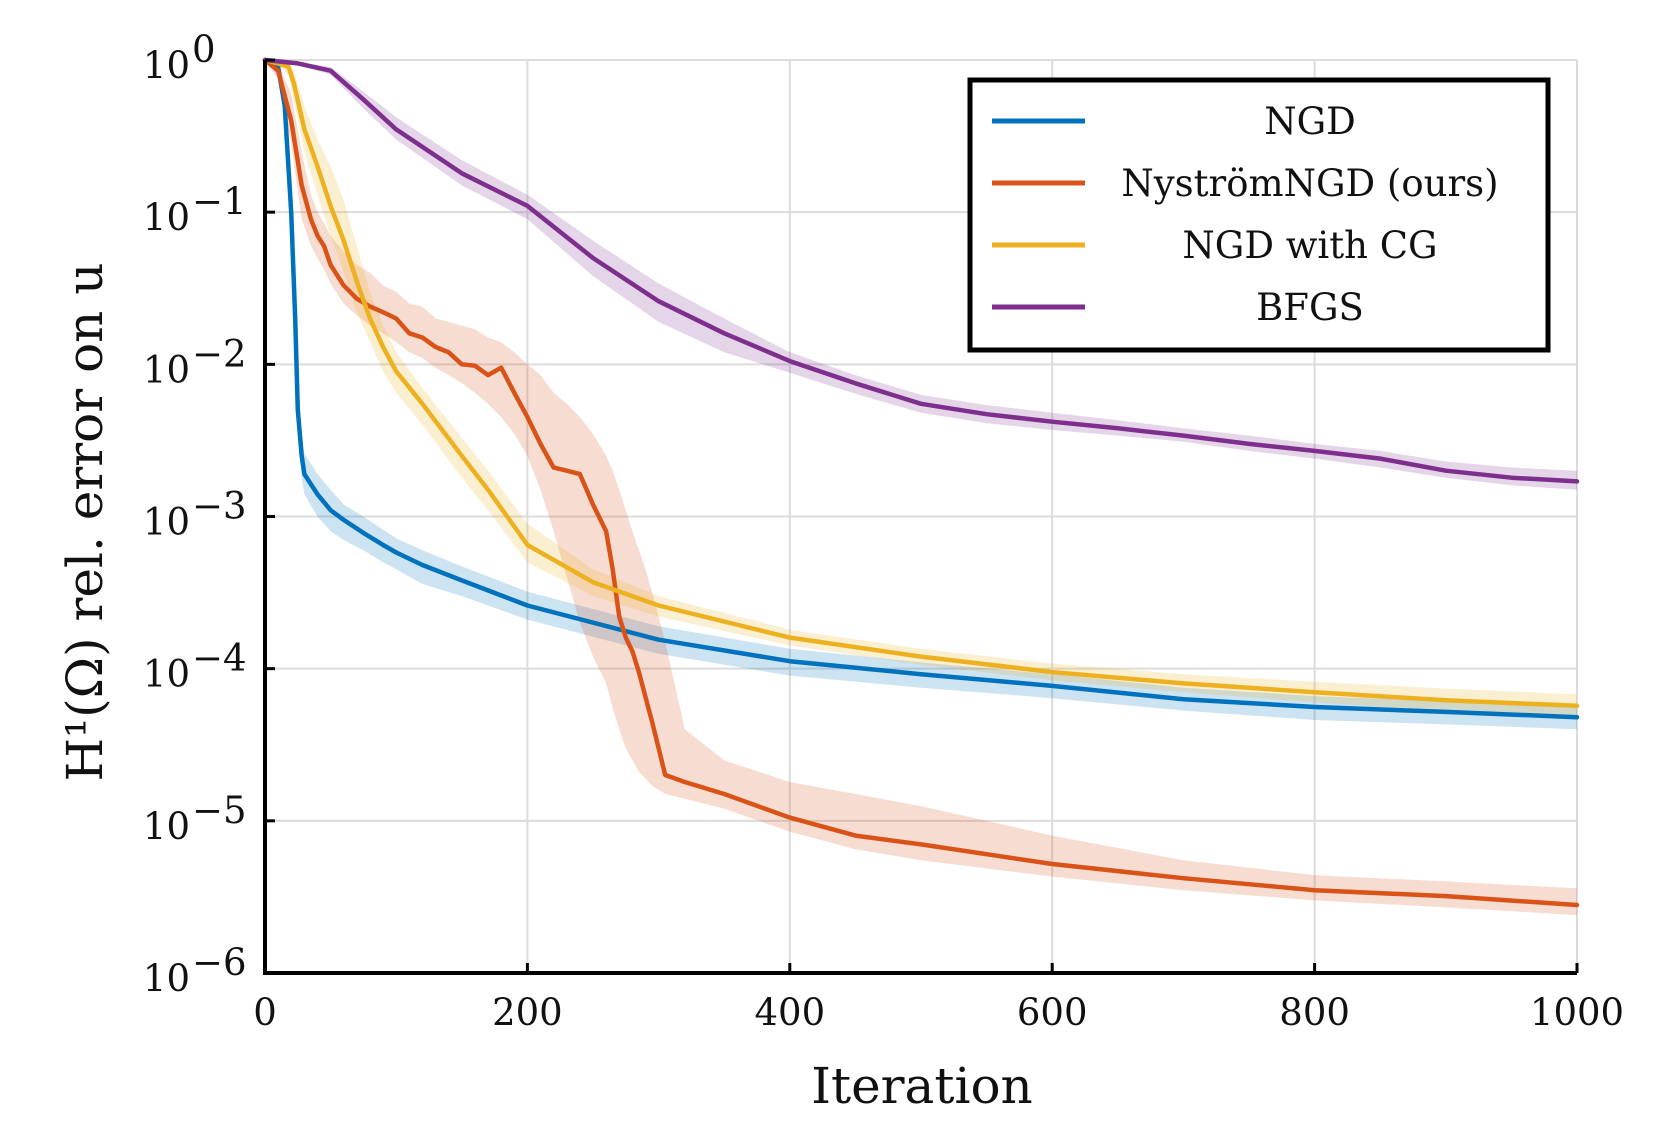 The height and width of the screenshot is (1139, 1659). I want to click on y-tick-exponent-0: 0, so click(204, 49).